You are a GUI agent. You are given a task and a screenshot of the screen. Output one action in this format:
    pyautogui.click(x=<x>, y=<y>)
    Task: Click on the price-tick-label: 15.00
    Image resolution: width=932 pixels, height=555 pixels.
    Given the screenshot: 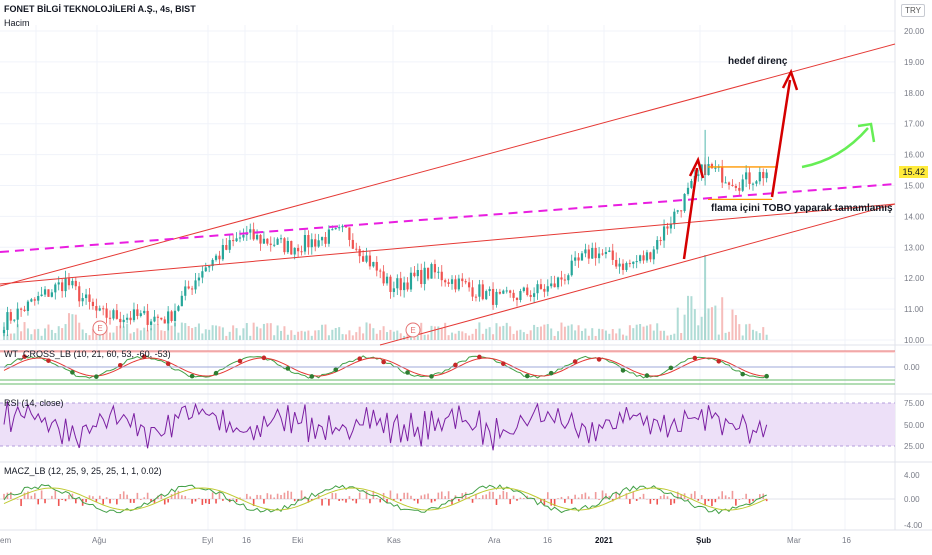 What is the action you would take?
    pyautogui.click(x=914, y=186)
    